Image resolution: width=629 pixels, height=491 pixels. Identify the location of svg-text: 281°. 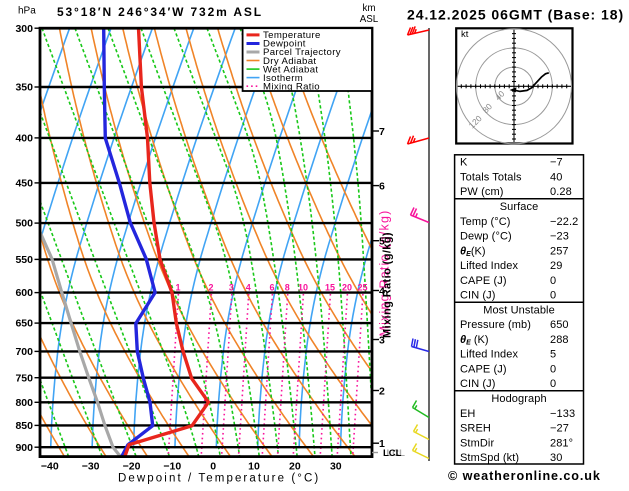
(561, 443).